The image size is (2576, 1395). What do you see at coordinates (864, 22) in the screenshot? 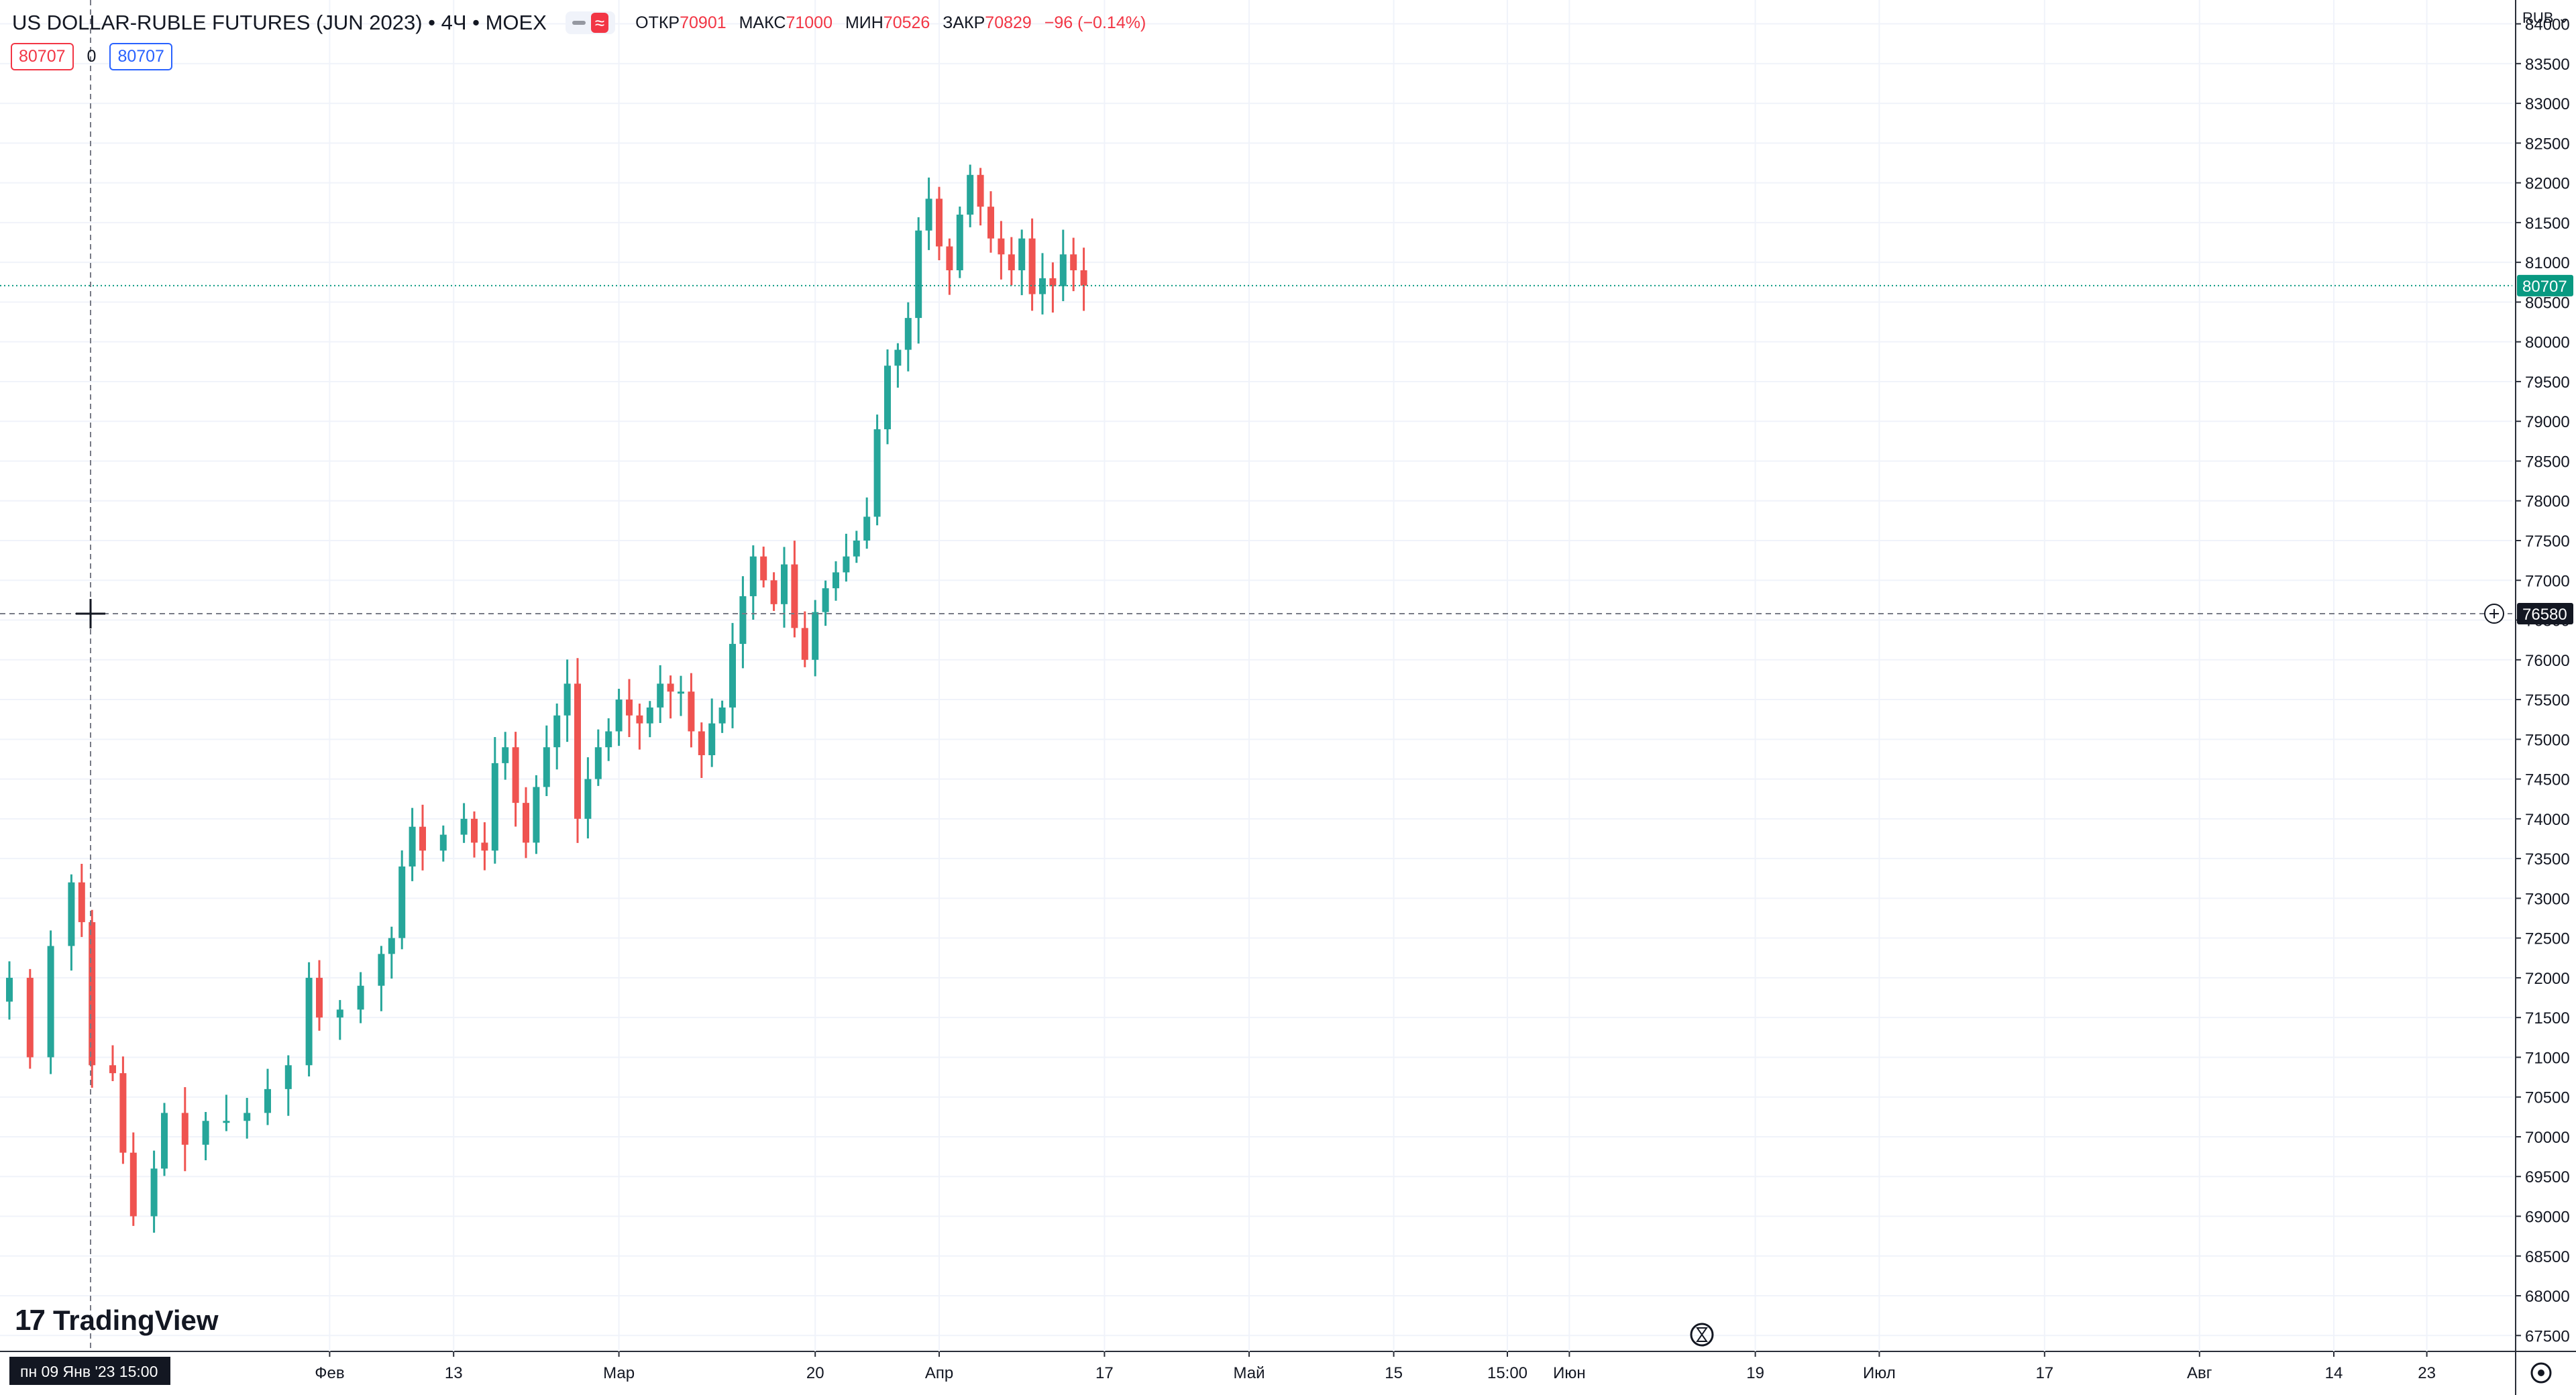
I see `low-label: МИН` at bounding box center [864, 22].